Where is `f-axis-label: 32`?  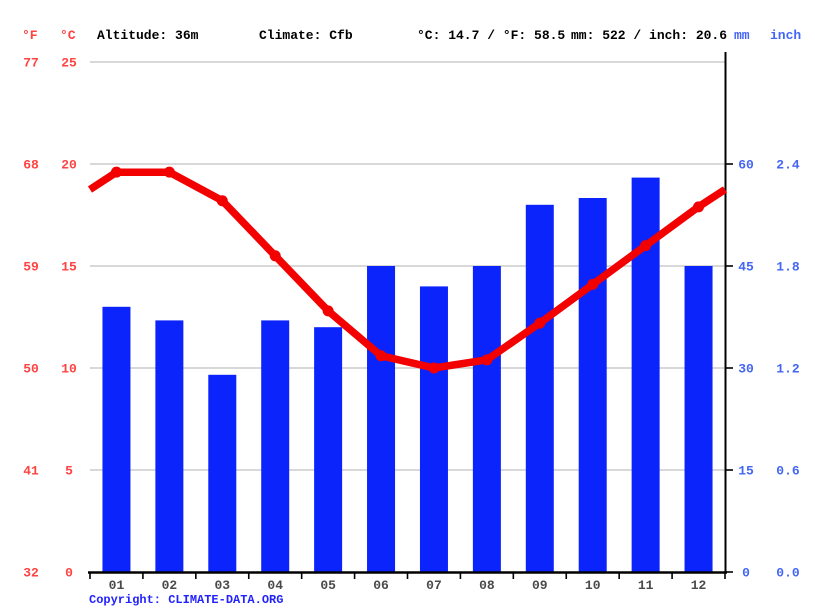 f-axis-label: 32 is located at coordinates (31, 573).